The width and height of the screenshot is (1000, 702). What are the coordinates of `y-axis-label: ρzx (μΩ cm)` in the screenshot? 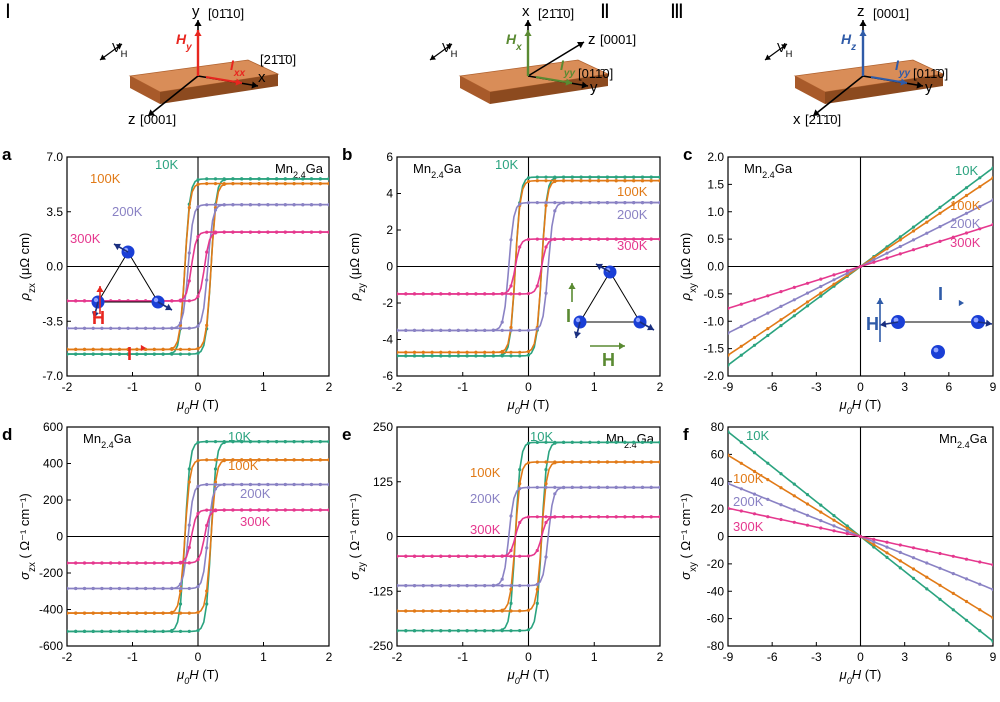 It's located at (27, 267).